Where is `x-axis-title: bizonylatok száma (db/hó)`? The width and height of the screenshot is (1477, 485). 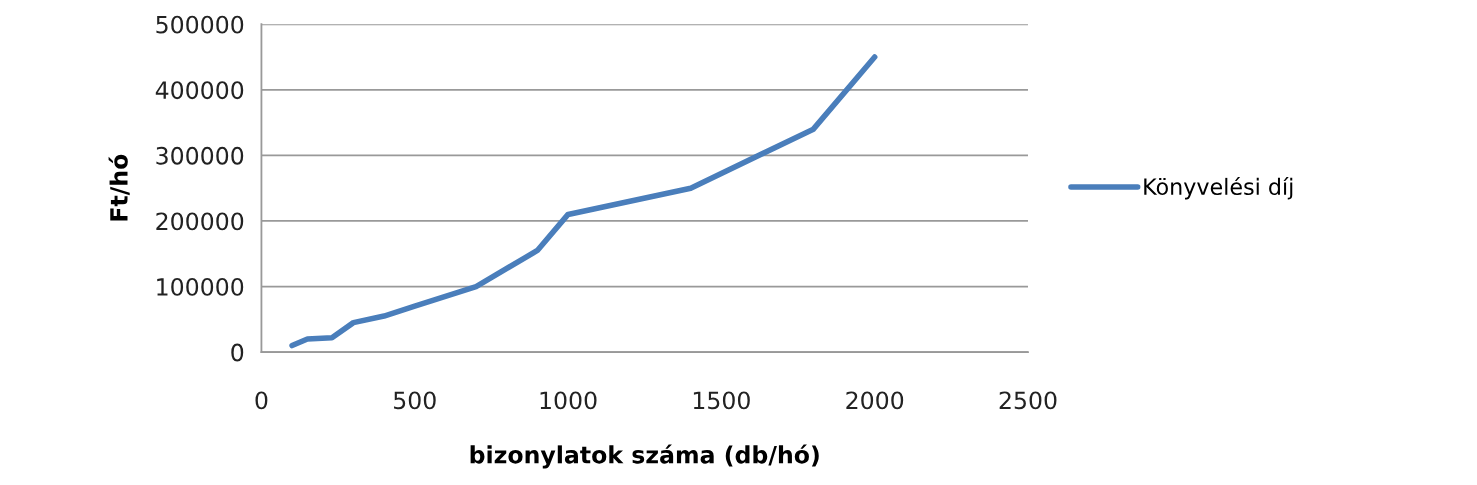 x-axis-title: bizonylatok száma (db/hó) is located at coordinates (644, 456).